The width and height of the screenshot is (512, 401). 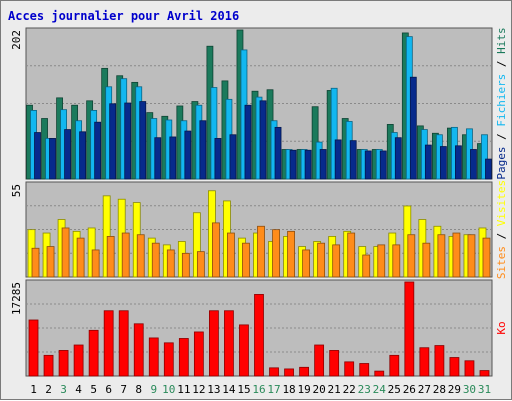 What do you see at coordinates (394, 389) in the screenshot?
I see `x-tick-label-day-25: 25` at bounding box center [394, 389].